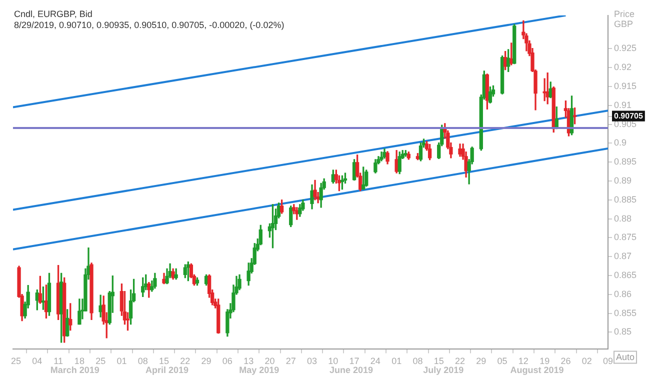 Image resolution: width=660 pixels, height=390 pixels. Describe the element at coordinates (625, 123) in the screenshot. I see `y-tick-label: 0.905` at that location.